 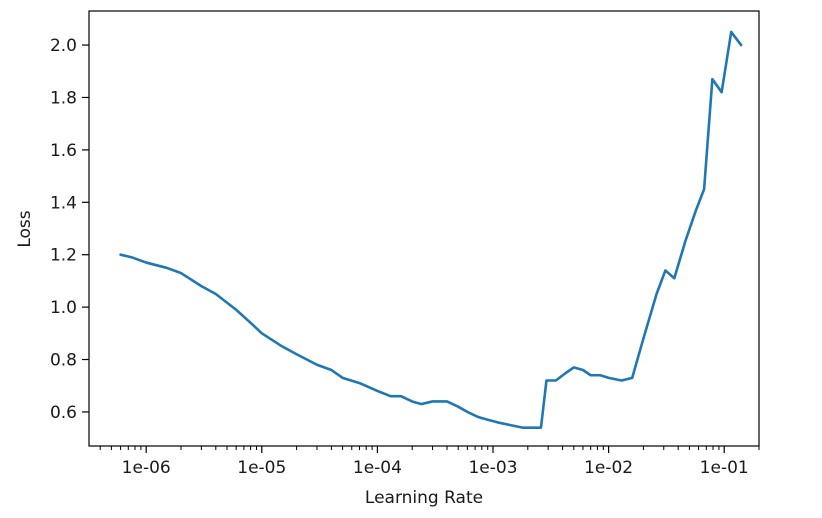 I want to click on y-tick-label: 0.6, so click(x=63, y=413).